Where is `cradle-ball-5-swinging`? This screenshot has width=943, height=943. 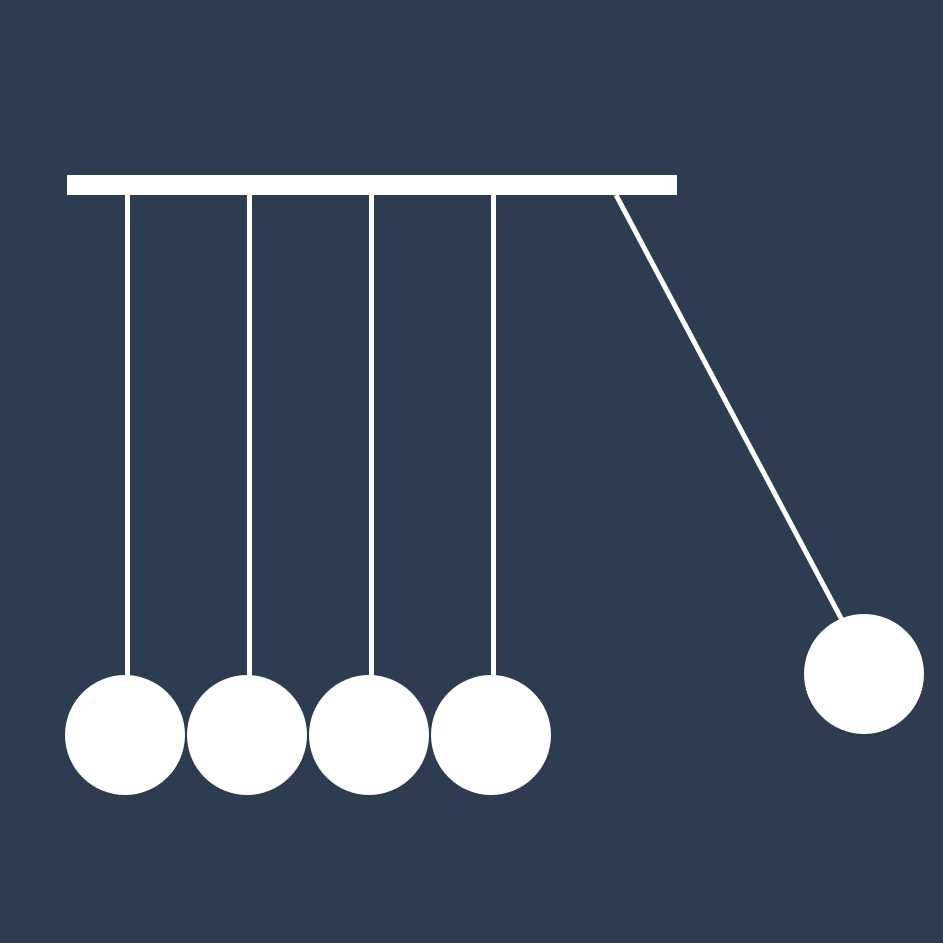 cradle-ball-5-swinging is located at coordinates (864, 674).